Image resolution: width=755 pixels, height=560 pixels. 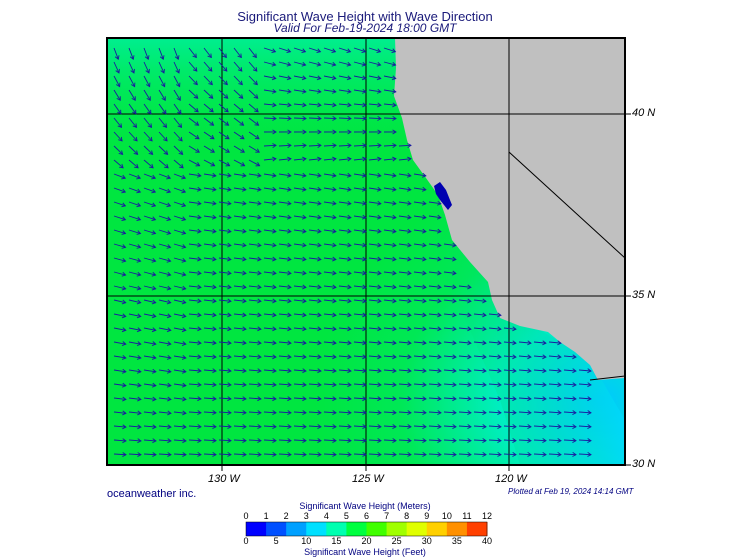 What do you see at coordinates (286, 516) in the screenshot?
I see `legend-meter-tick: 2` at bounding box center [286, 516].